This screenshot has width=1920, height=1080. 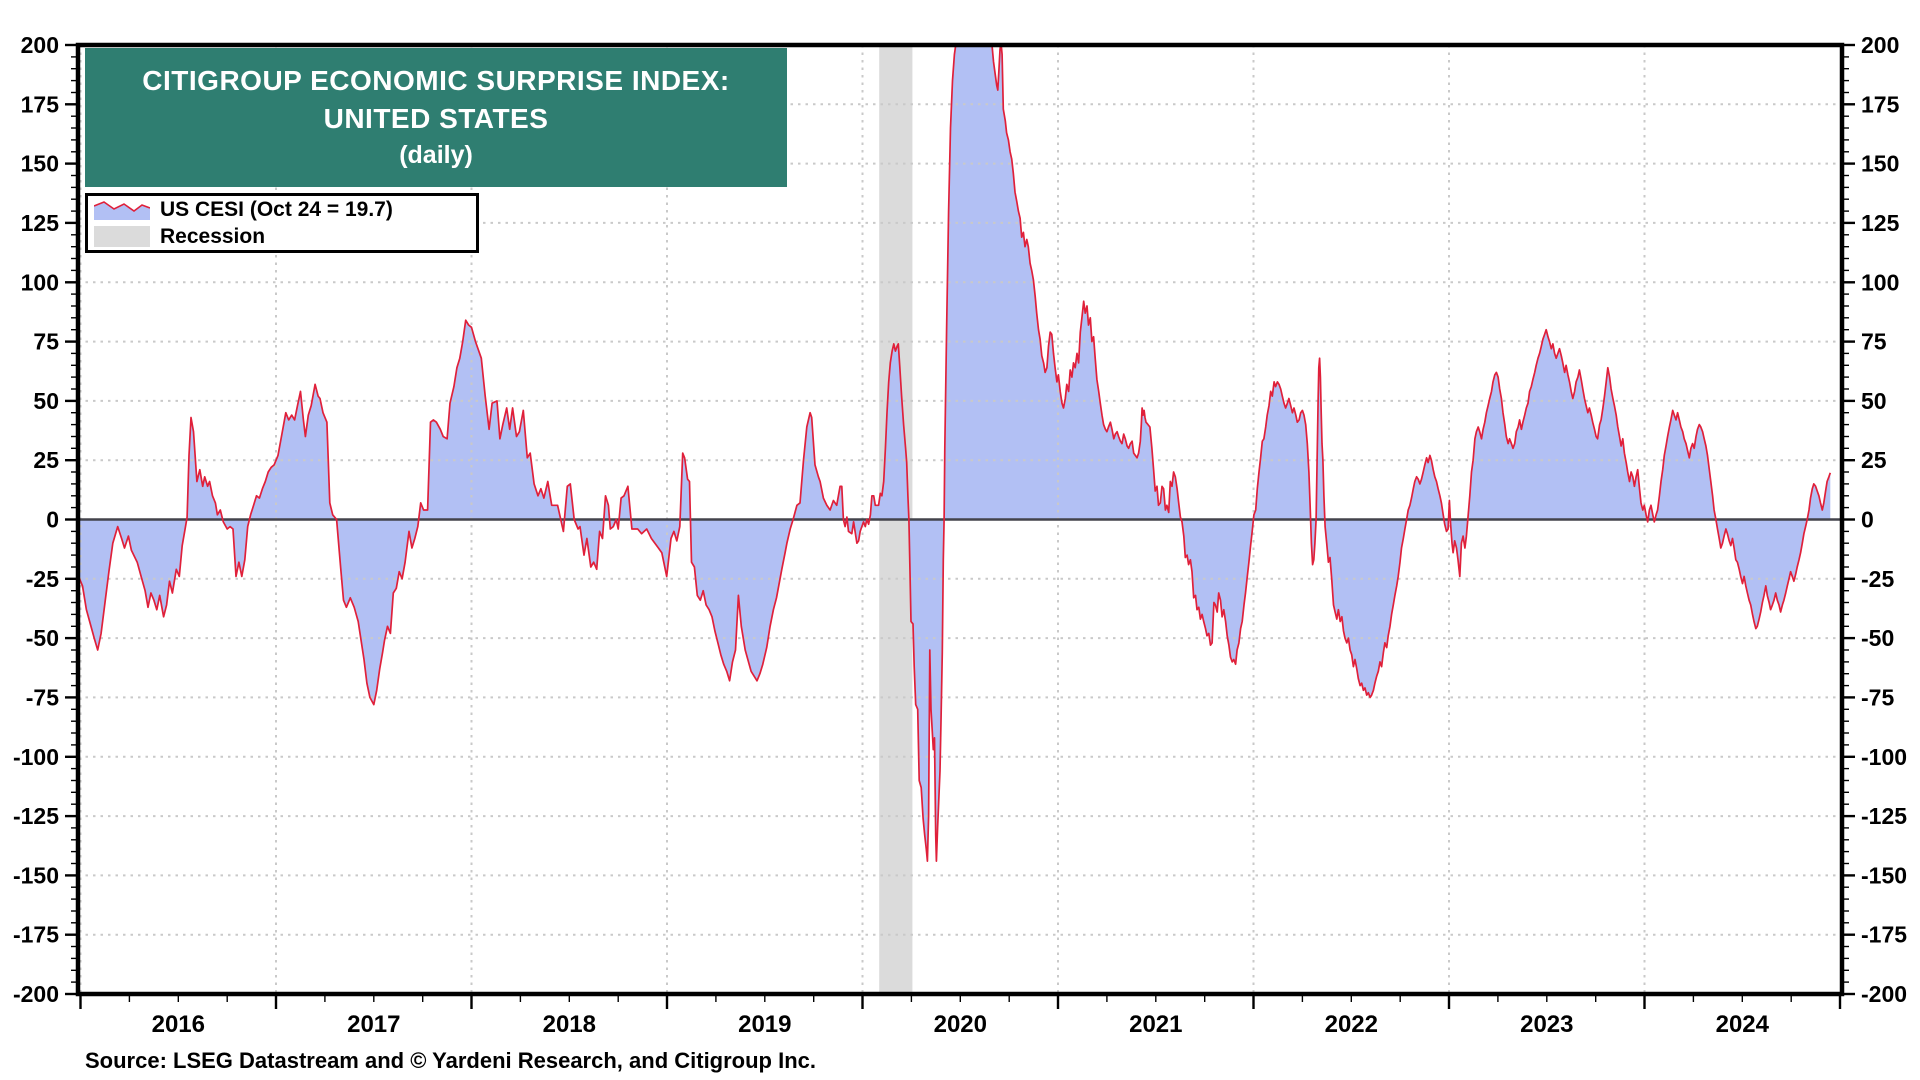 What do you see at coordinates (282, 223) in the screenshot?
I see `legend: US CESI (Oct 24 = 19.7) Recession` at bounding box center [282, 223].